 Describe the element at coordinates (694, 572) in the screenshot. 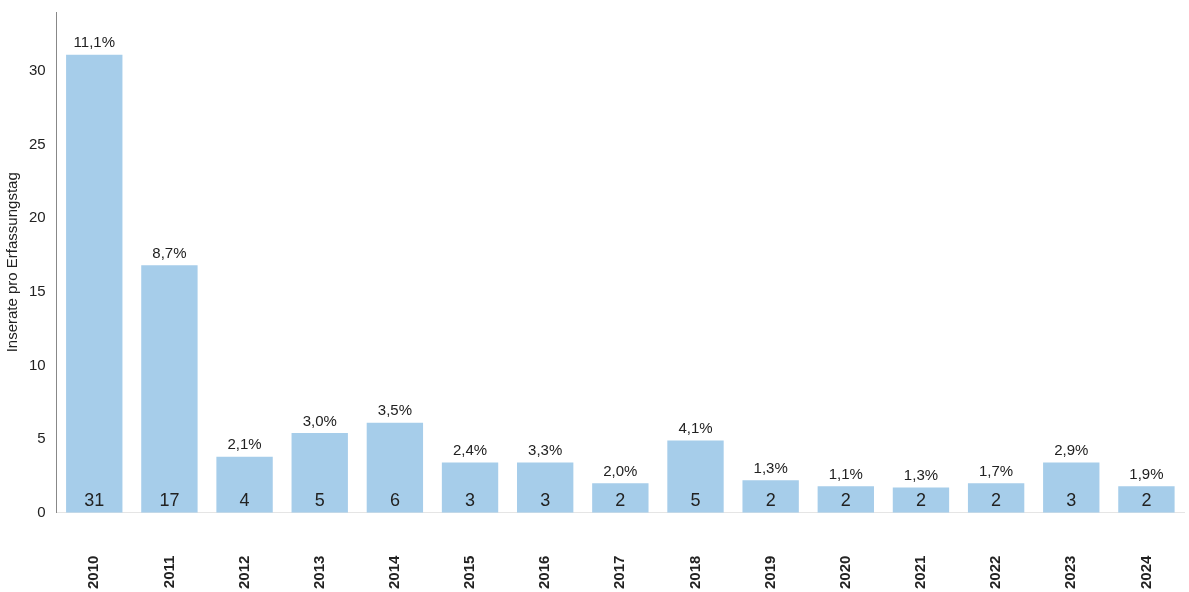

I see `x-tick-label: 2018` at that location.